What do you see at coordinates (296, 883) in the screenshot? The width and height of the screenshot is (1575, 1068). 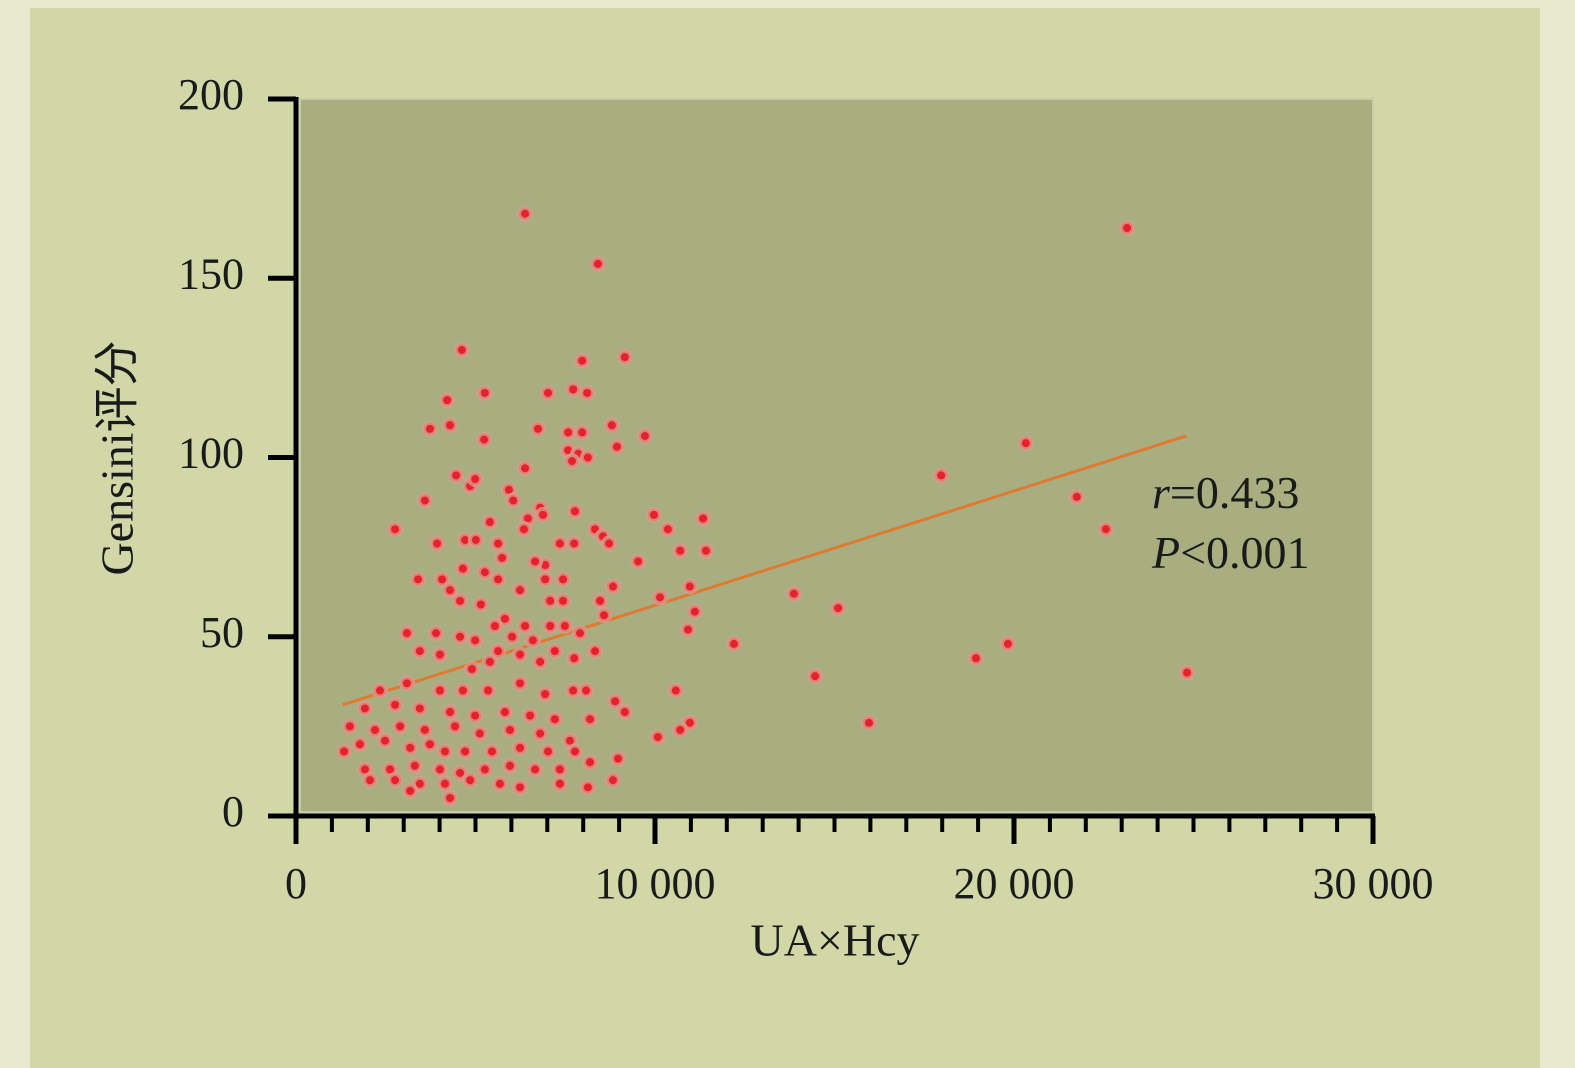 I see `x-tick-label: 0` at bounding box center [296, 883].